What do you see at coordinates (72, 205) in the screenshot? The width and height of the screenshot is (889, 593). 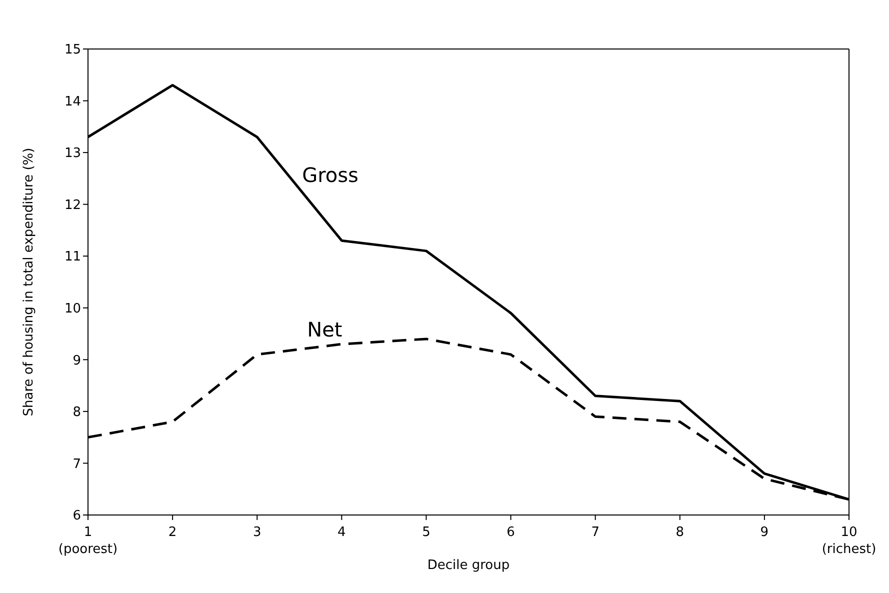 I see `y-tick-label: 12` at bounding box center [72, 205].